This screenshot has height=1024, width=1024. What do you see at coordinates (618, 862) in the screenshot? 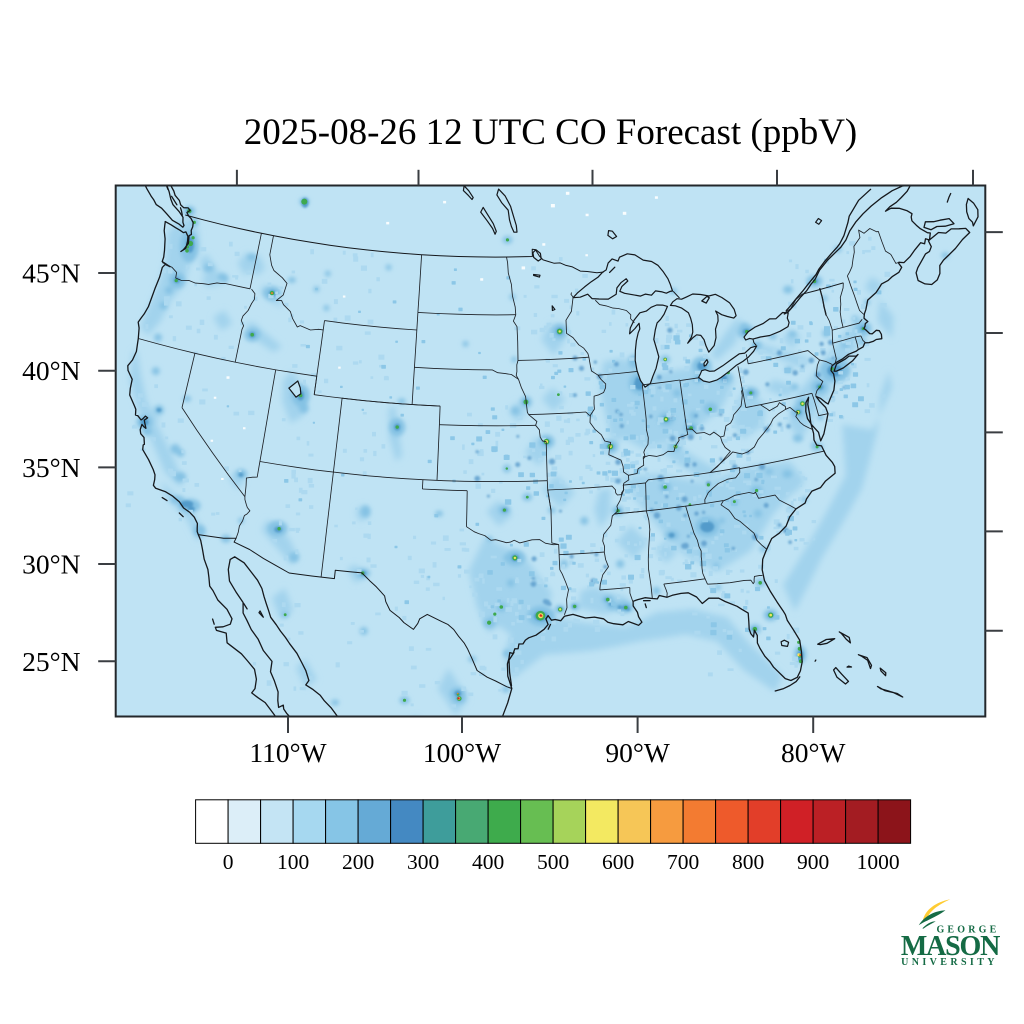
I see `svg-text: 600` at bounding box center [618, 862].